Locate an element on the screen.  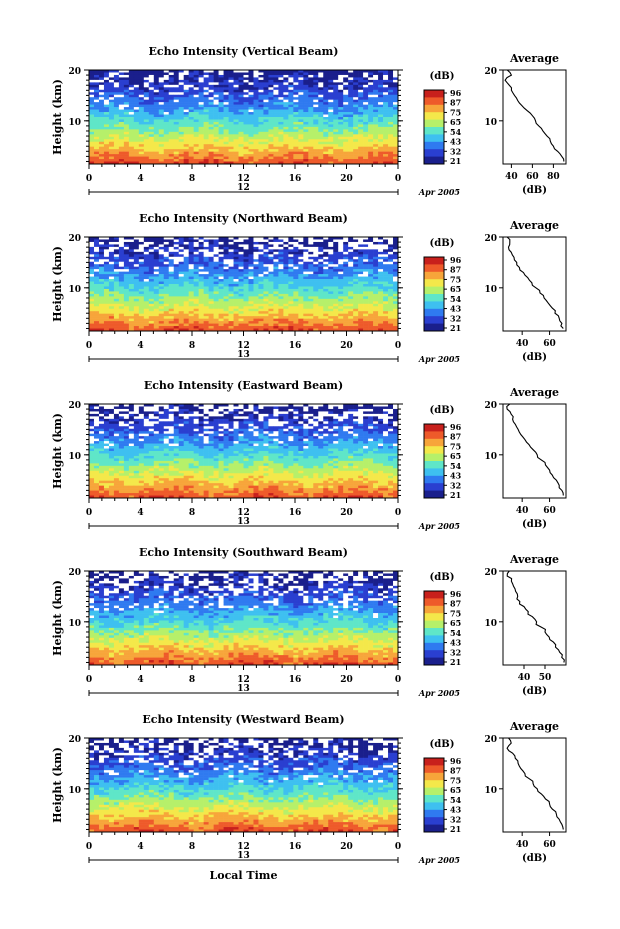
colorbar-swatch is located at coordinates (434, 123).